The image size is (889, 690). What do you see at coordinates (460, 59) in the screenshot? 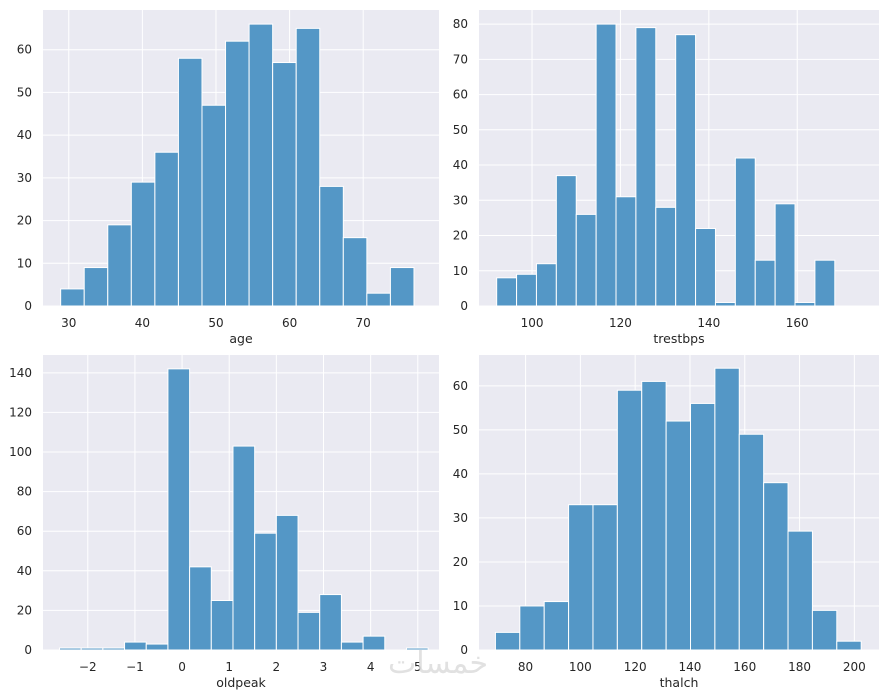
I see `y-tick-label: 70` at bounding box center [460, 59].